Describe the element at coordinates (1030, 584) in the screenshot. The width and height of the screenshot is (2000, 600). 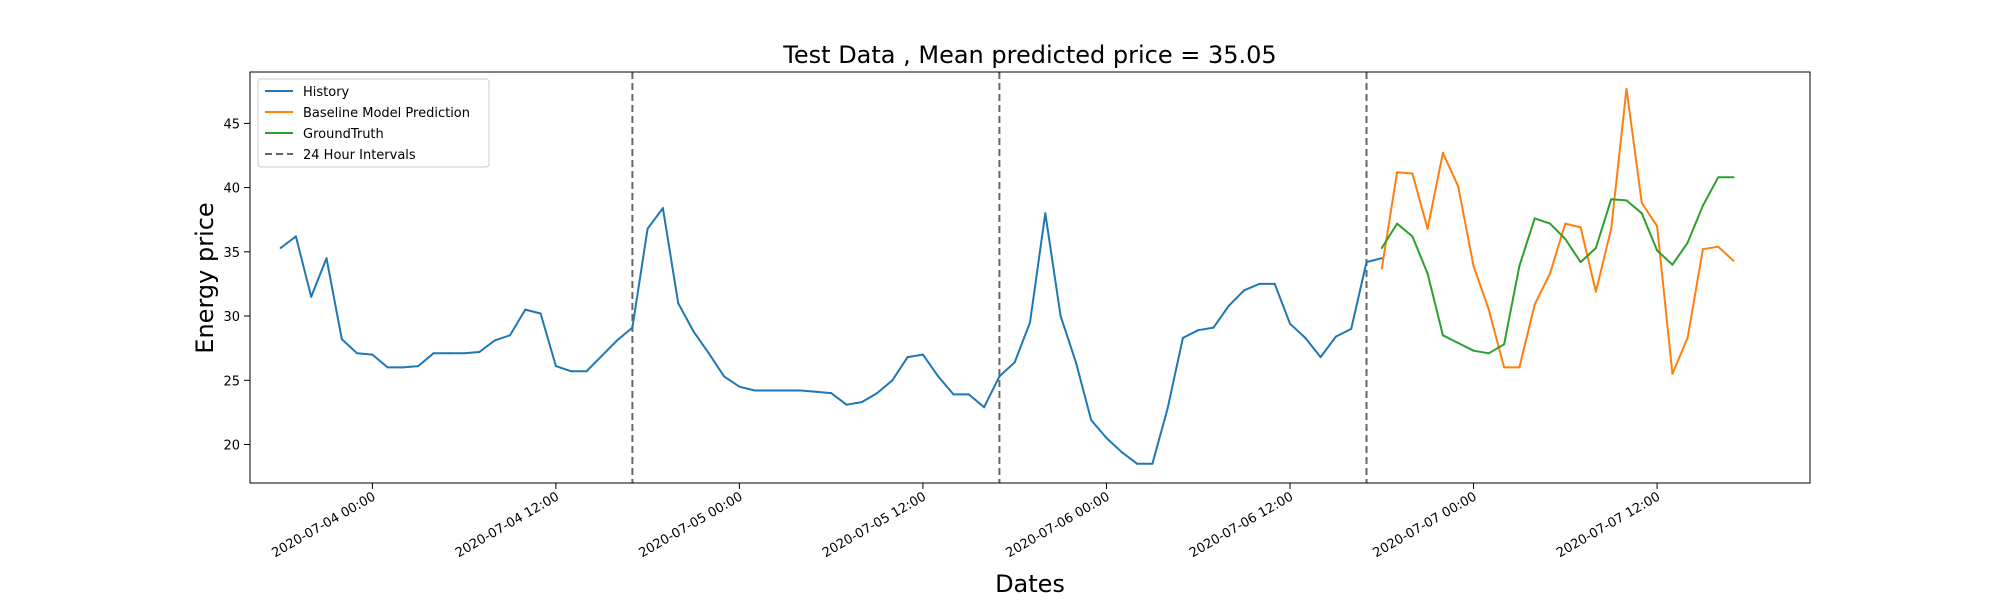
I see `x-axis-title: Dates` at that location.